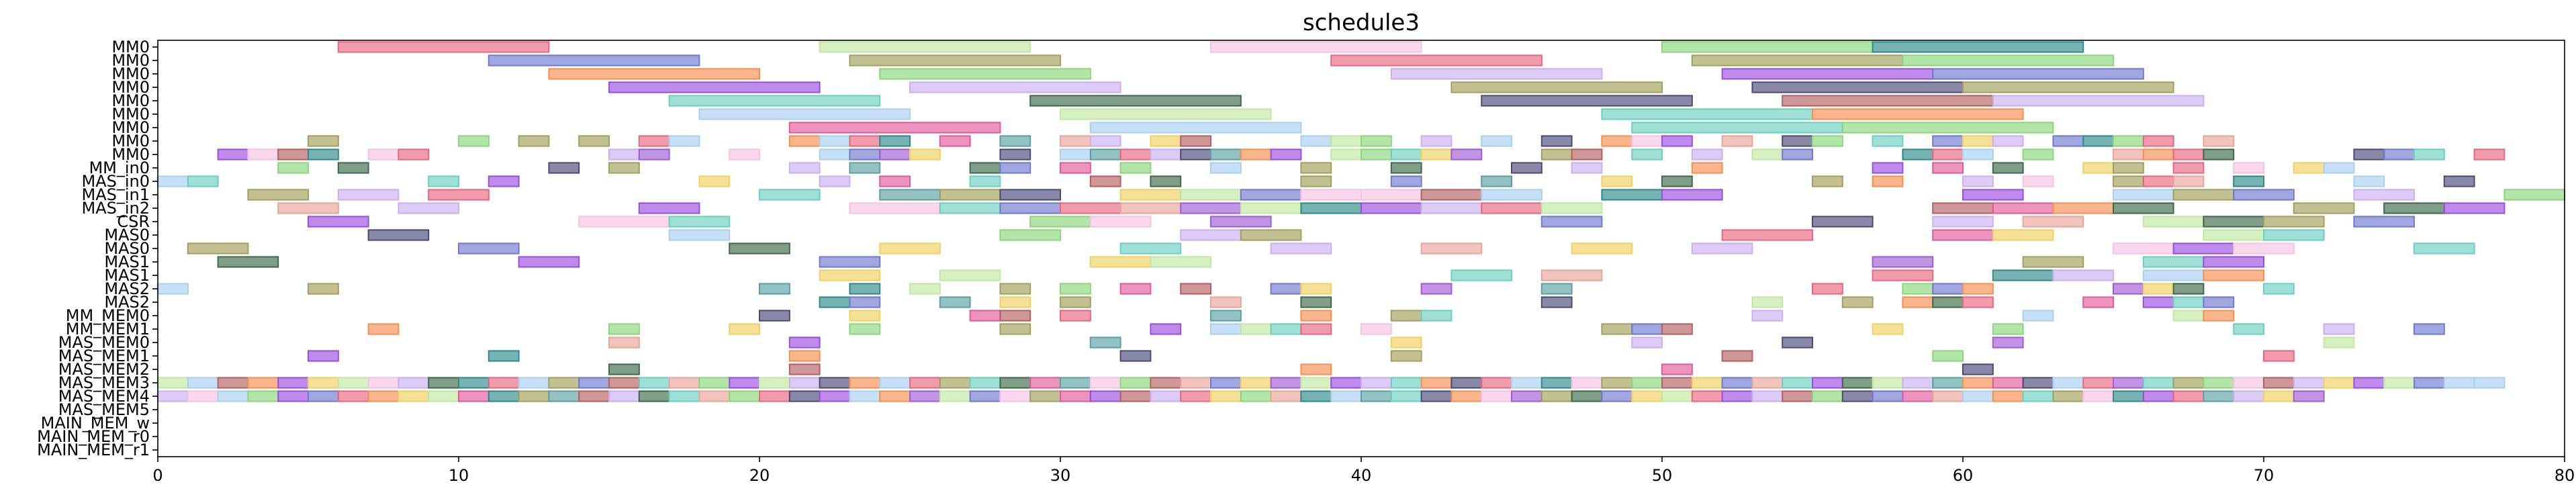 The image size is (2576, 501). What do you see at coordinates (104, 382) in the screenshot?
I see `y-tick-label: MAS_MEM3` at bounding box center [104, 382].